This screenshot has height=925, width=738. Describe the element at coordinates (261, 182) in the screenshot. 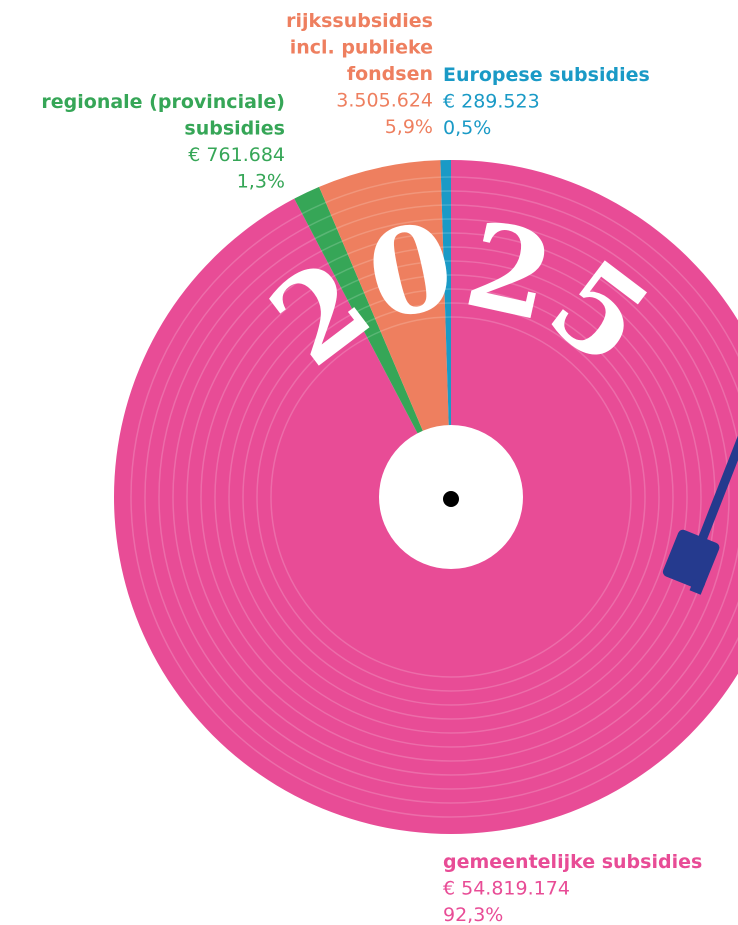

I see `value-label: 1,3%` at that location.